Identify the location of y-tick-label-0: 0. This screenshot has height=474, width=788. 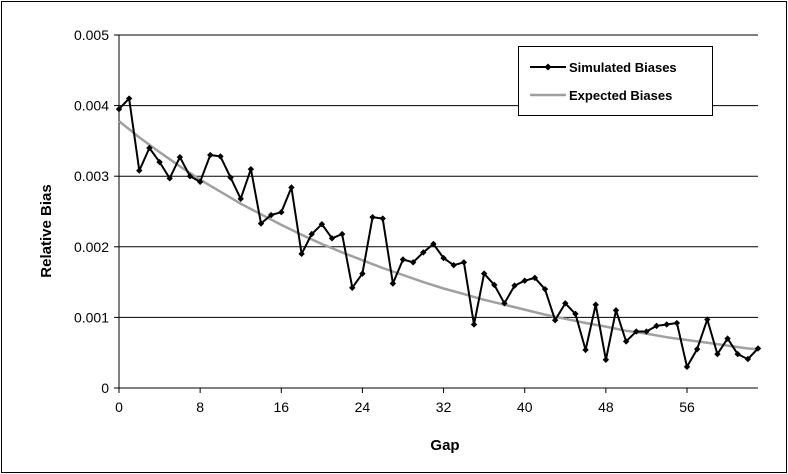
(105, 388).